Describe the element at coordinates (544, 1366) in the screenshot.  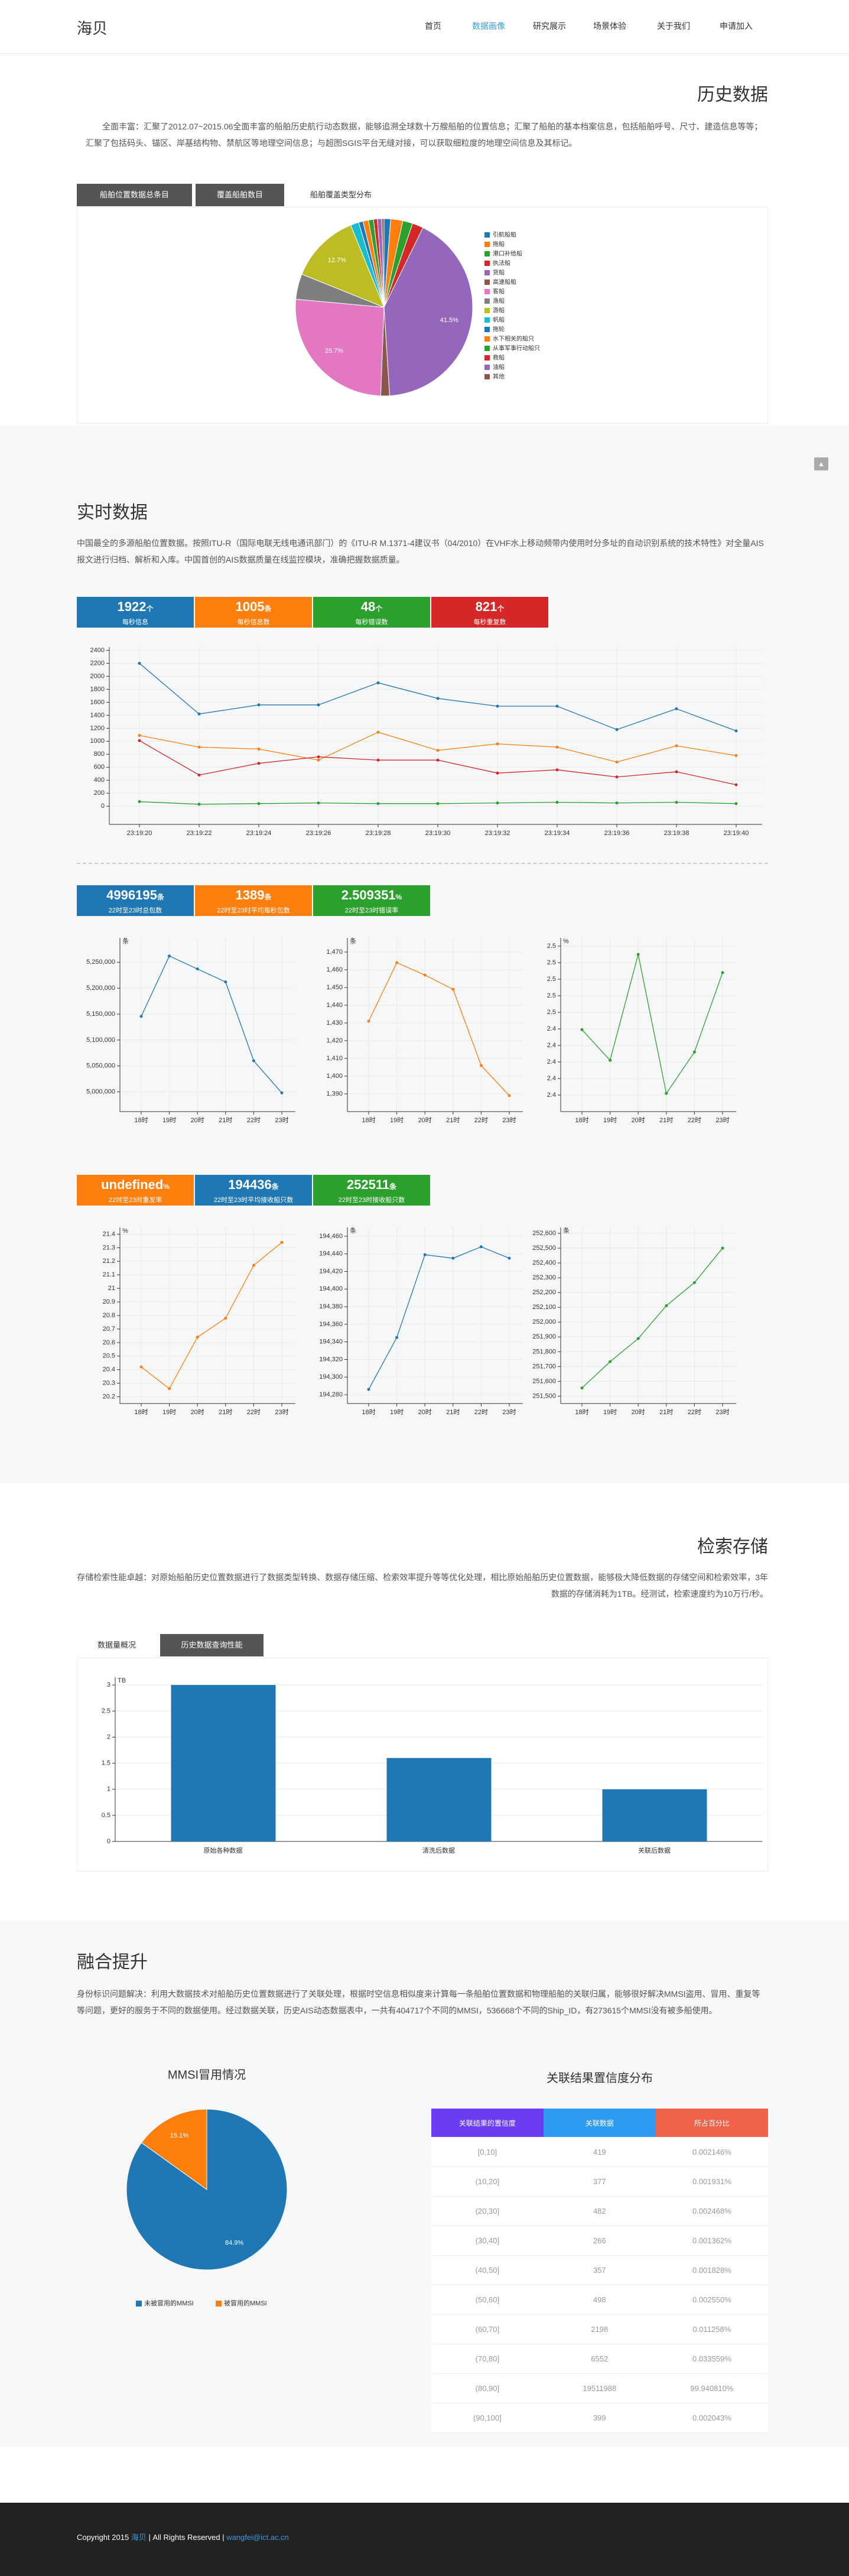
I see `y-tick-label: 251,700` at that location.